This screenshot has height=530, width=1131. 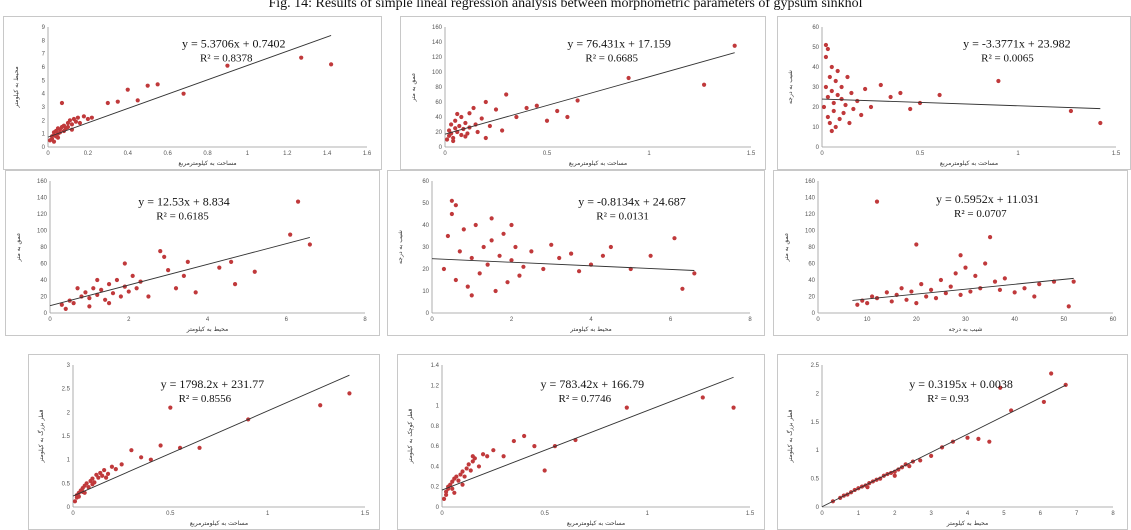 What do you see at coordinates (66, 484) in the screenshot?
I see `y-tick-label: 0.5` at bounding box center [66, 484].